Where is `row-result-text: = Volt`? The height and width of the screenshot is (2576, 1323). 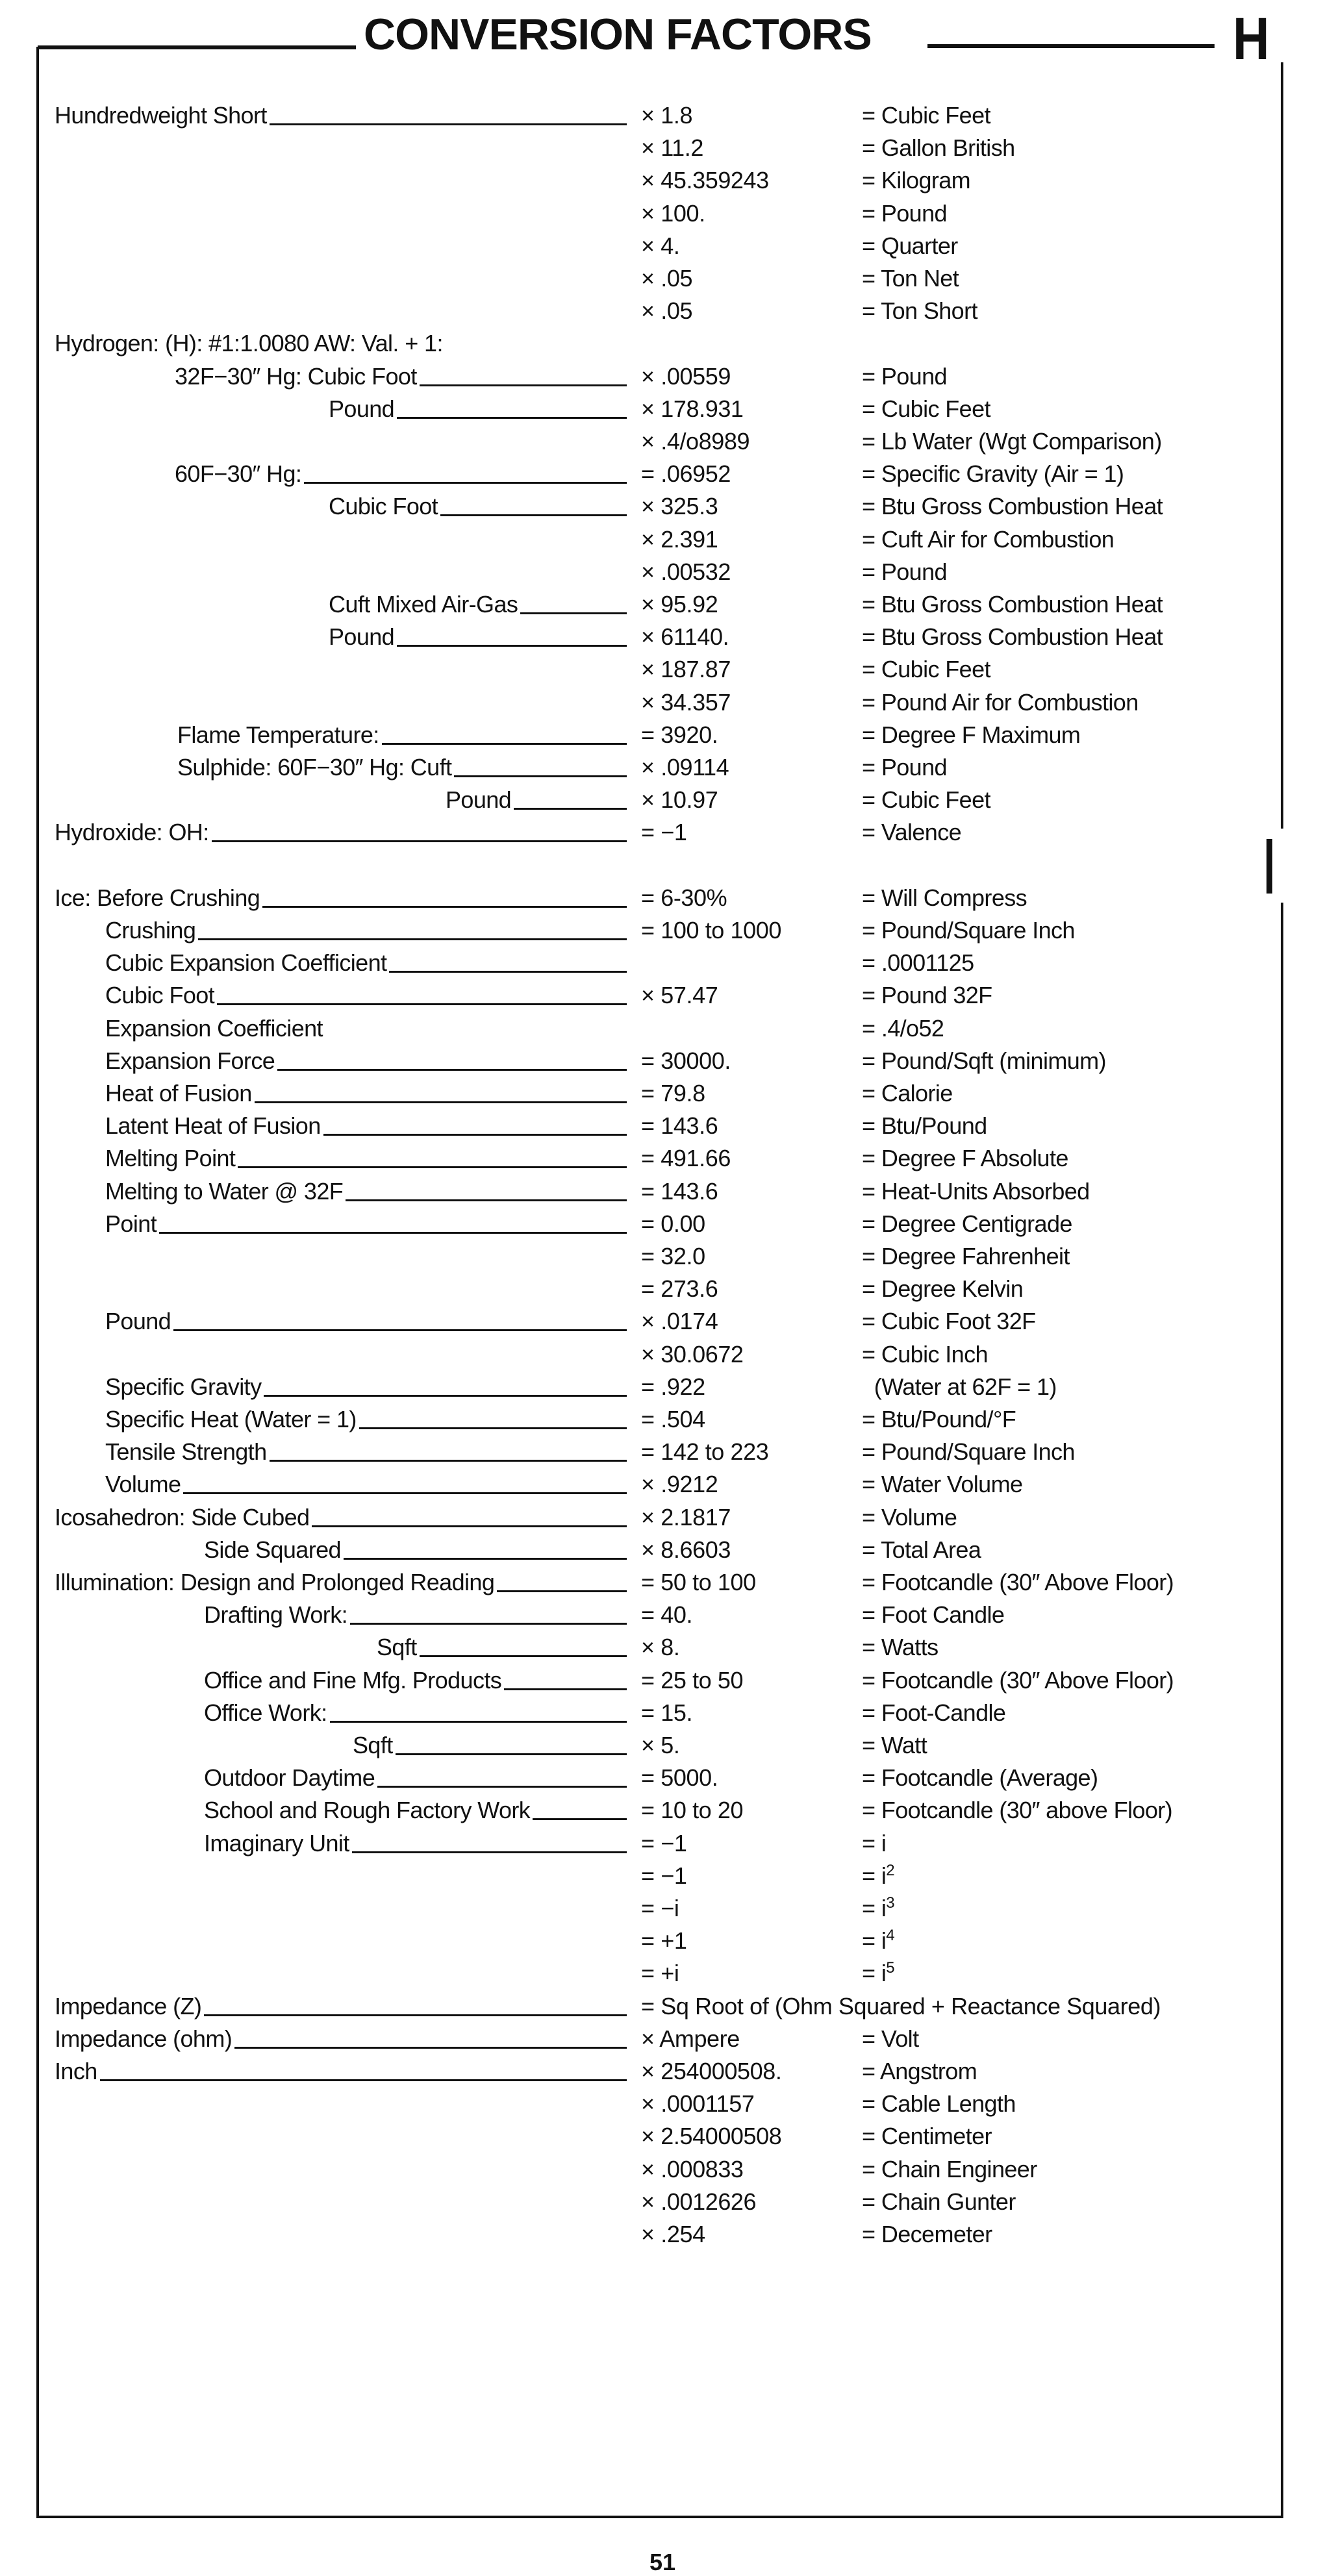 row-result-text: = Volt is located at coordinates (891, 2038).